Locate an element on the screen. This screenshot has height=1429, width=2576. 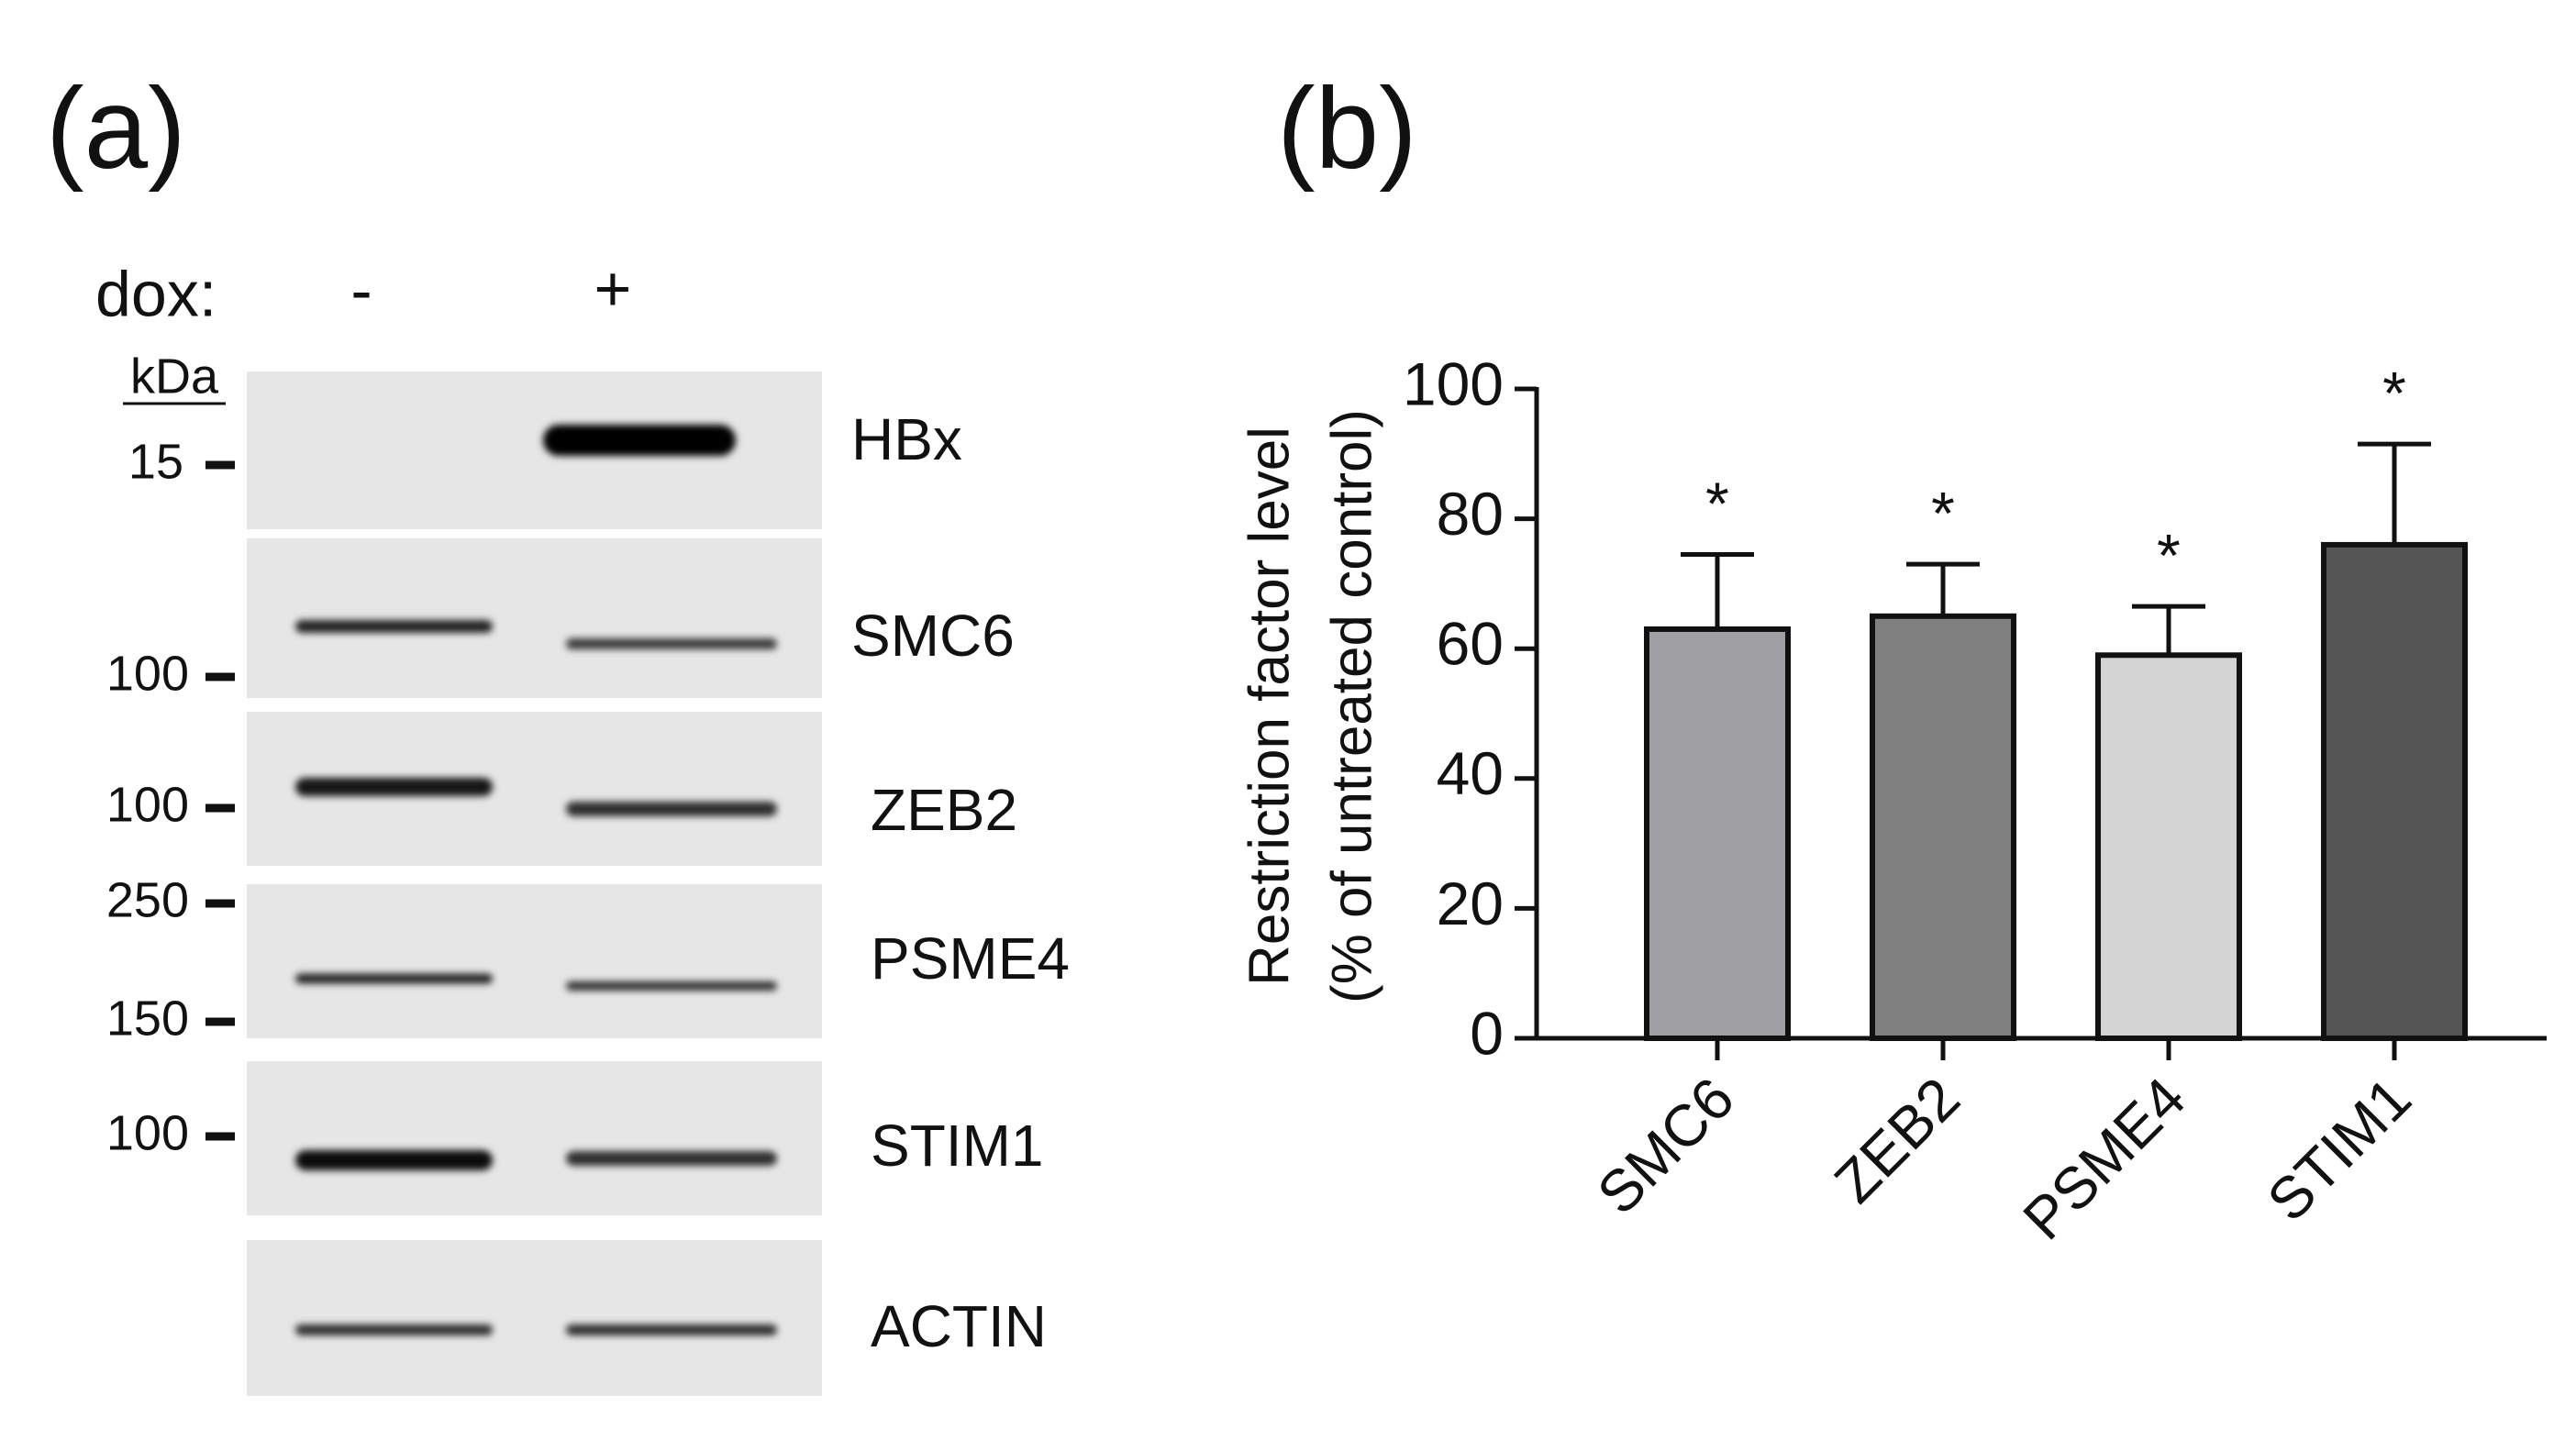
lane-label: - is located at coordinates (361, 290).